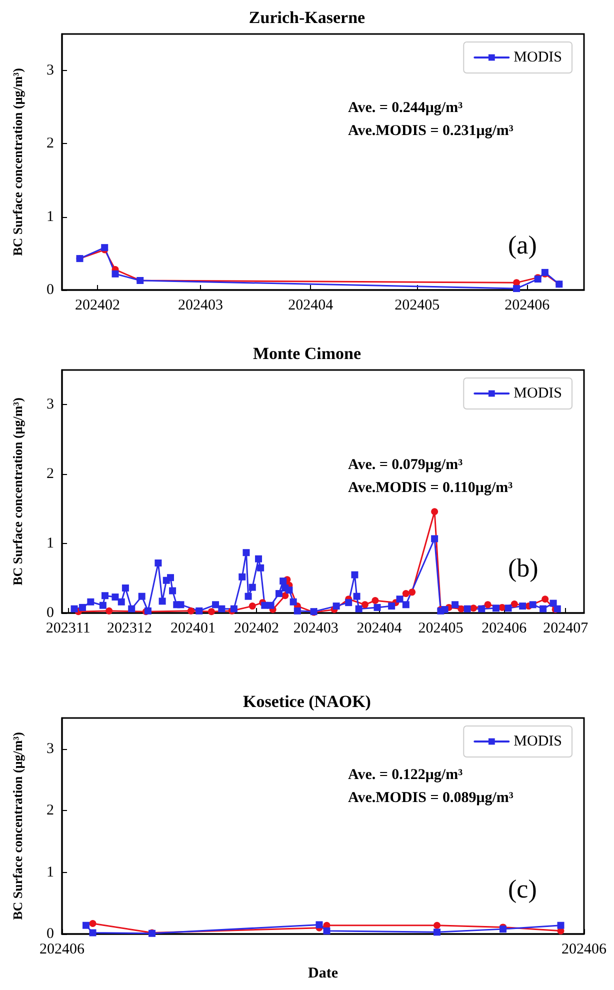 The image size is (614, 990). I want to click on chart-title: Monte Cimone, so click(307, 353).